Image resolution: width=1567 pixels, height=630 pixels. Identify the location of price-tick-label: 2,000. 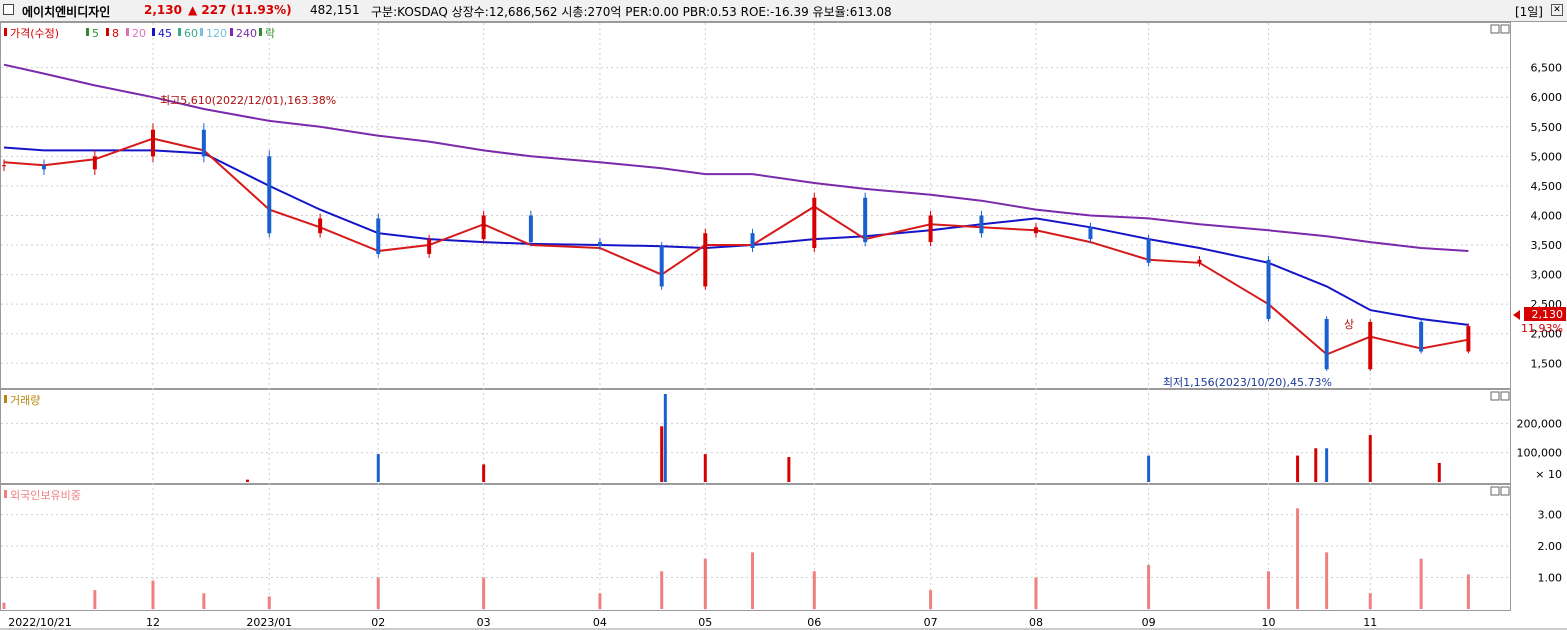
(1547, 334).